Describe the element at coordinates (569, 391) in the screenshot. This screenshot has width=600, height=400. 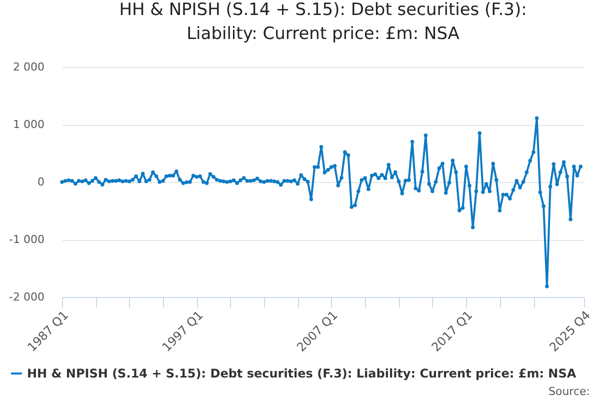
I see `source-note: Source:` at that location.